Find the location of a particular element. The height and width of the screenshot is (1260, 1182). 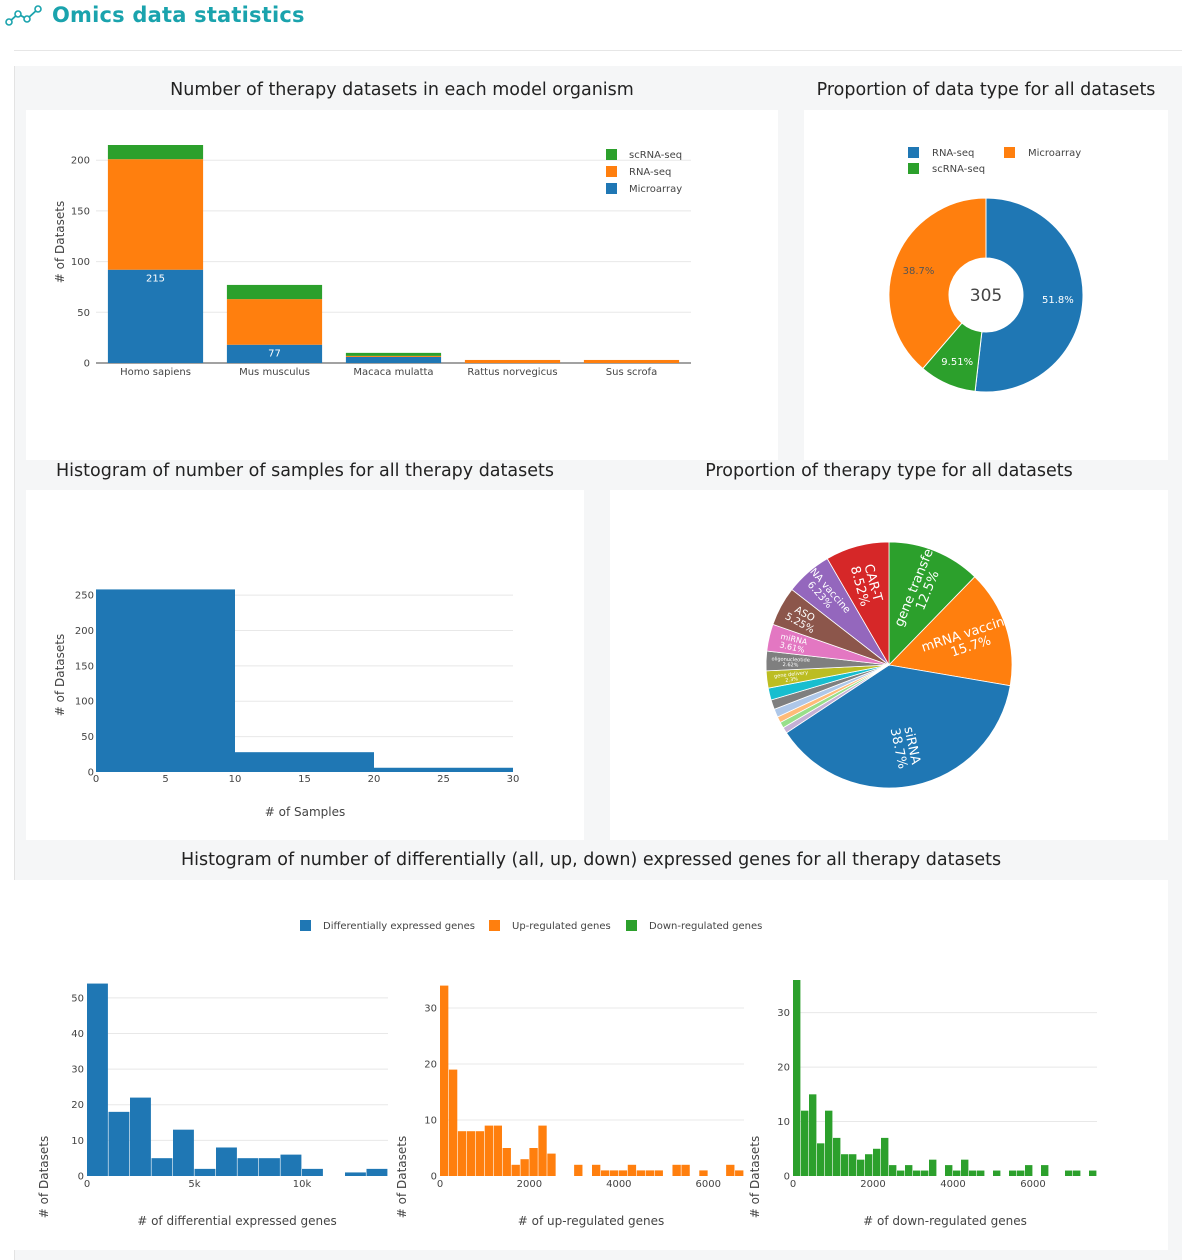

organism-x-tick-label: Mus musculus is located at coordinates (274, 372).